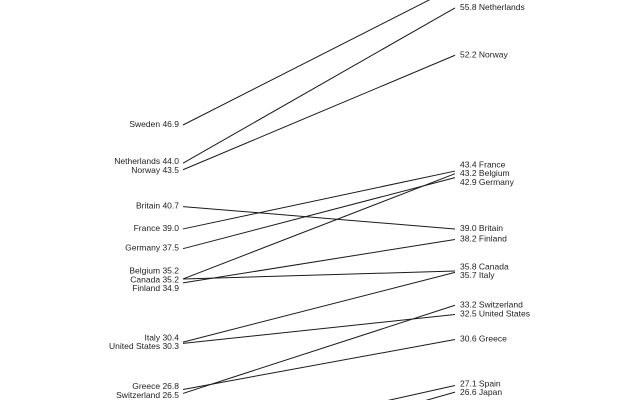 The image size is (640, 400). I want to click on left-label: Sweden 46.9, so click(154, 124).